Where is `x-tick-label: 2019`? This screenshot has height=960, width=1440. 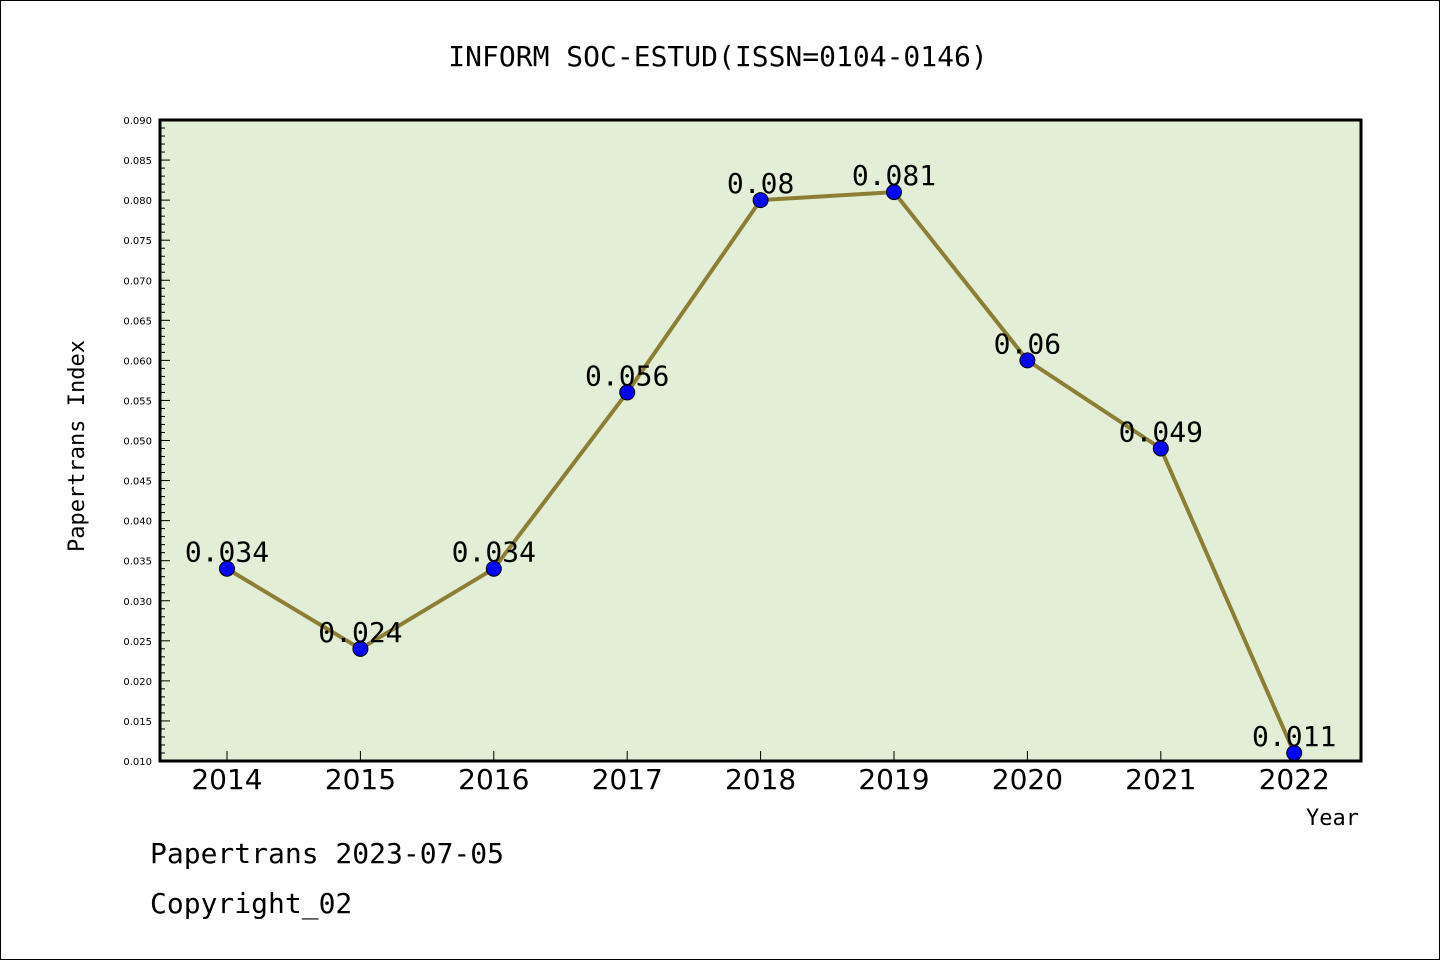
x-tick-label: 2019 is located at coordinates (893, 779).